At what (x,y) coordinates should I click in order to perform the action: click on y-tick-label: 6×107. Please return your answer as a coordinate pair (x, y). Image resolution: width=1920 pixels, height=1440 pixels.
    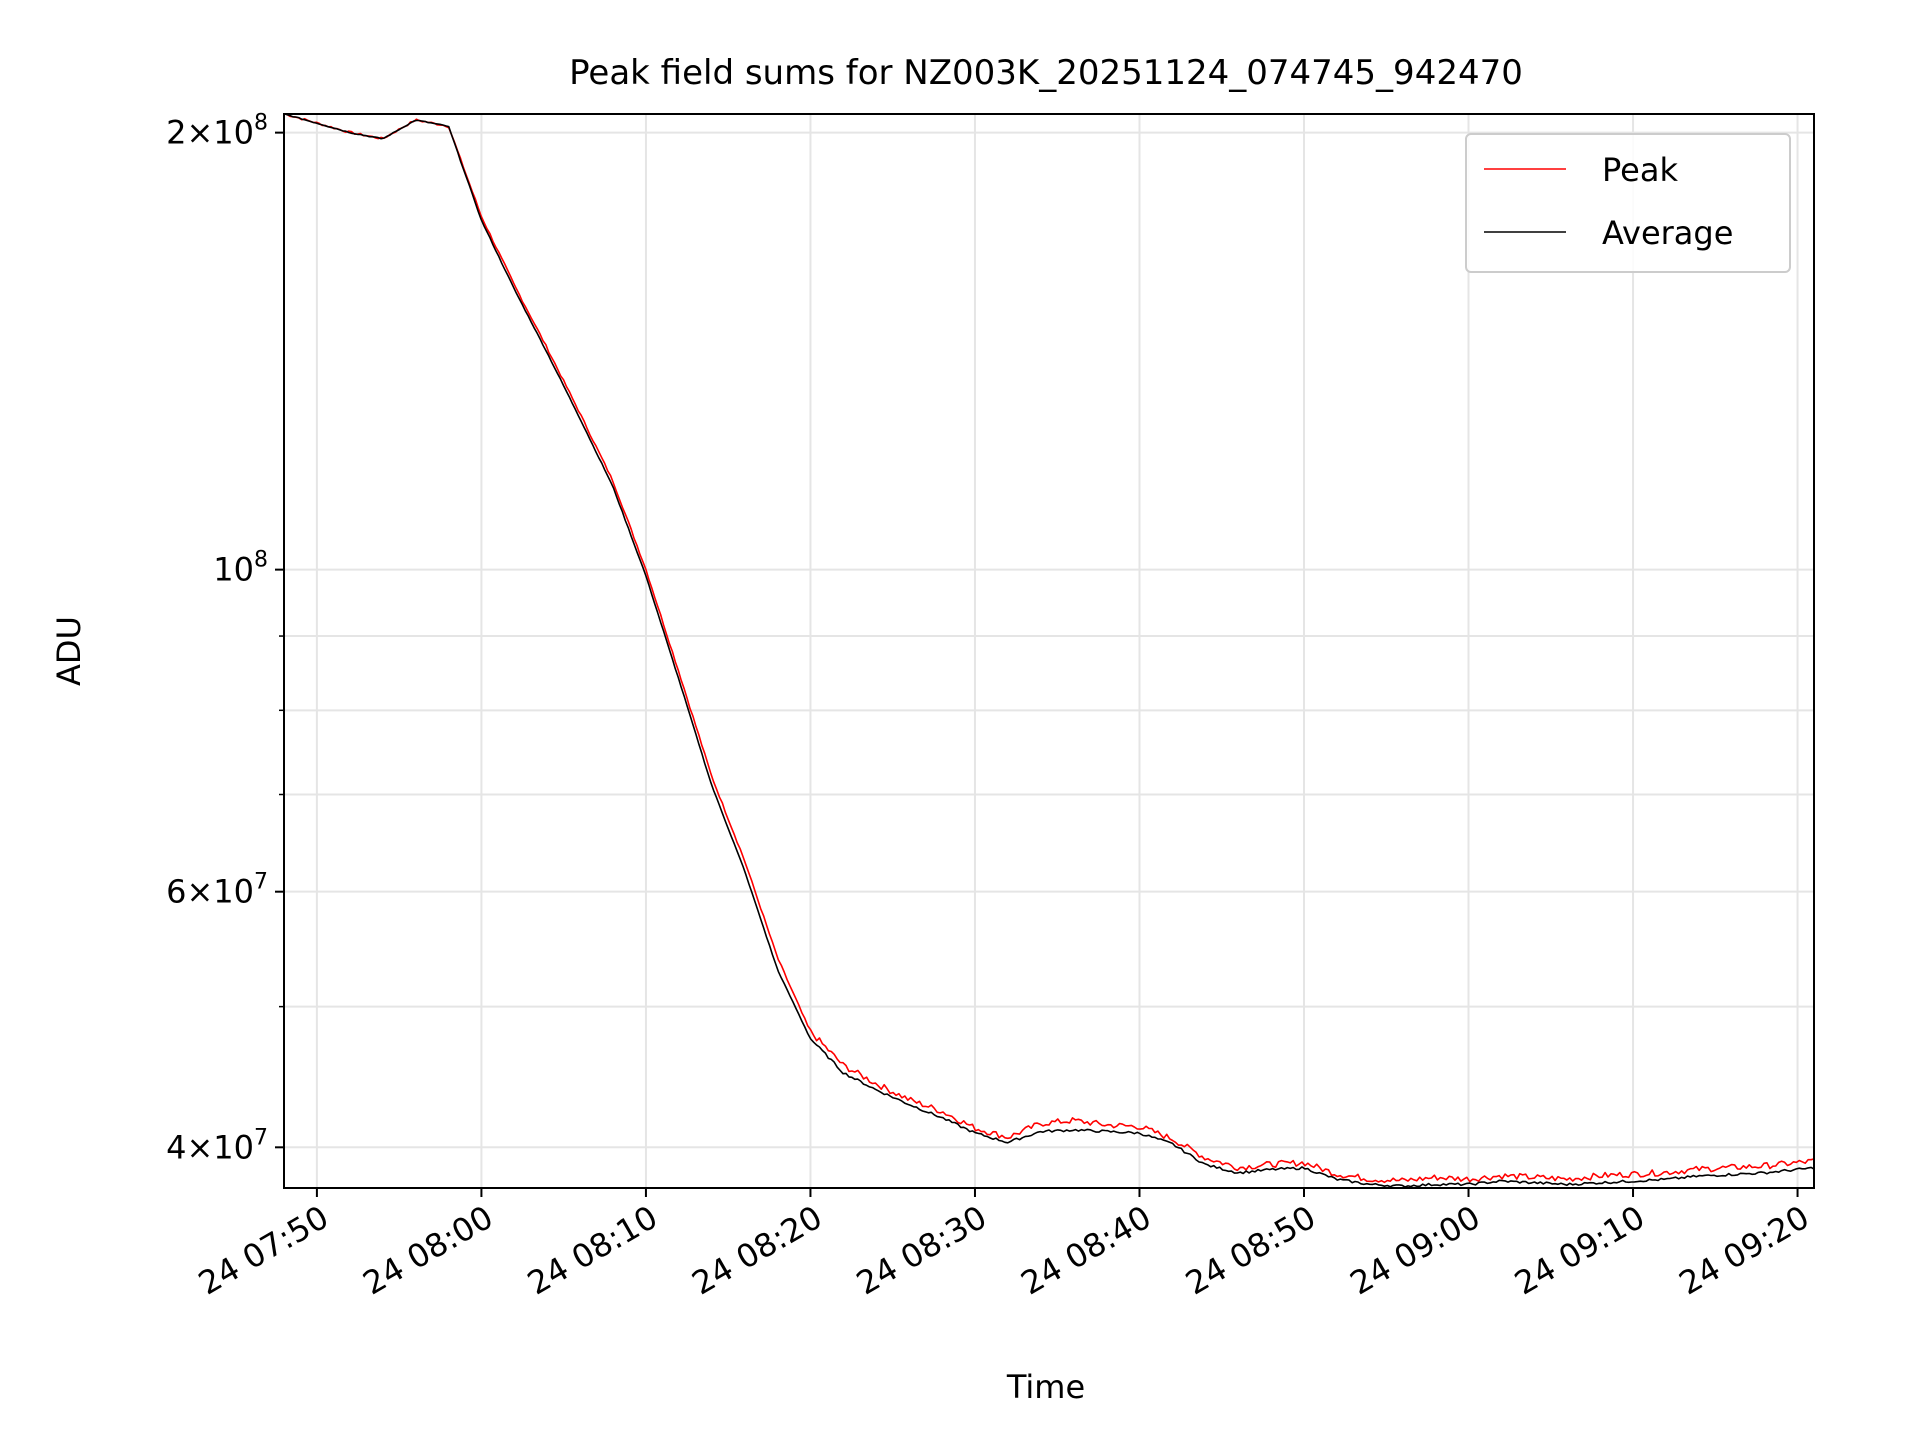
    Looking at the image, I should click on (217, 890).